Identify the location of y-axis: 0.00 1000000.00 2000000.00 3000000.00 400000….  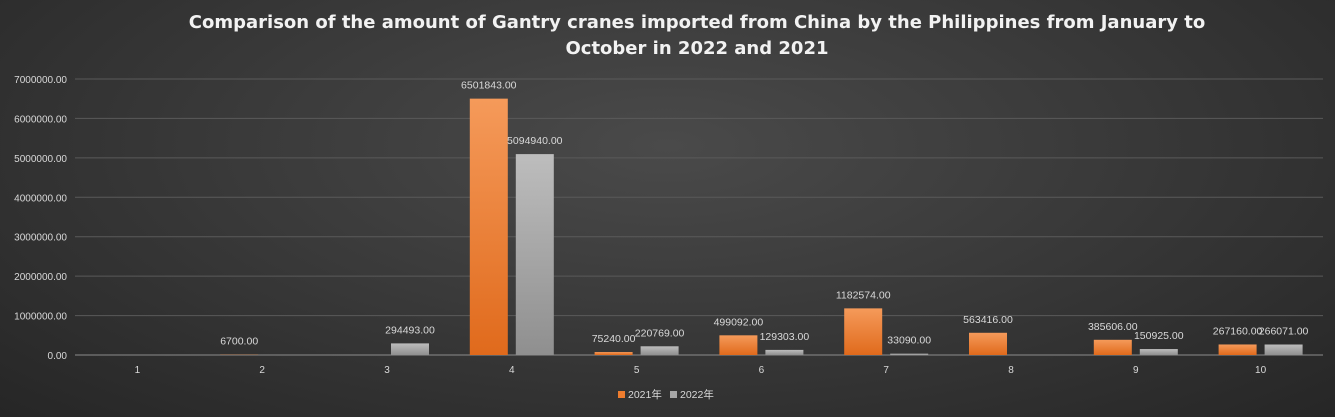
(40, 218).